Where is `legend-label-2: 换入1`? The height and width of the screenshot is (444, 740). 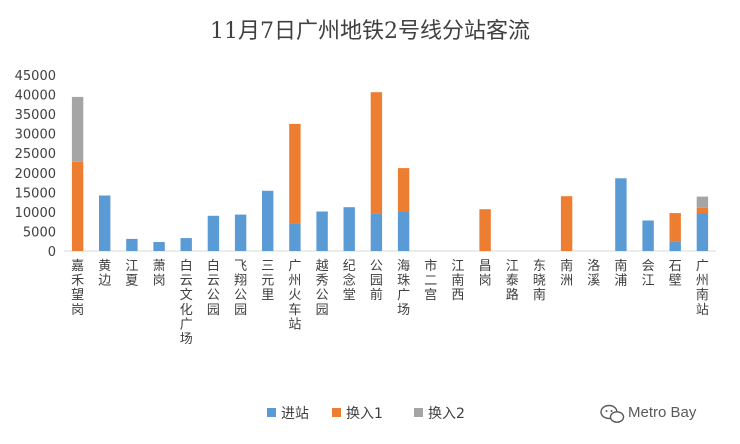
legend-label-2: 换入1 is located at coordinates (364, 413).